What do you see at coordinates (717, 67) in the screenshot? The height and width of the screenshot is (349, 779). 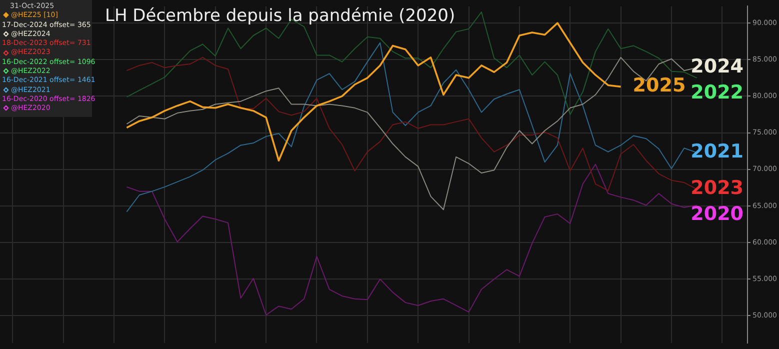 I see `series-label: 2024` at bounding box center [717, 67].